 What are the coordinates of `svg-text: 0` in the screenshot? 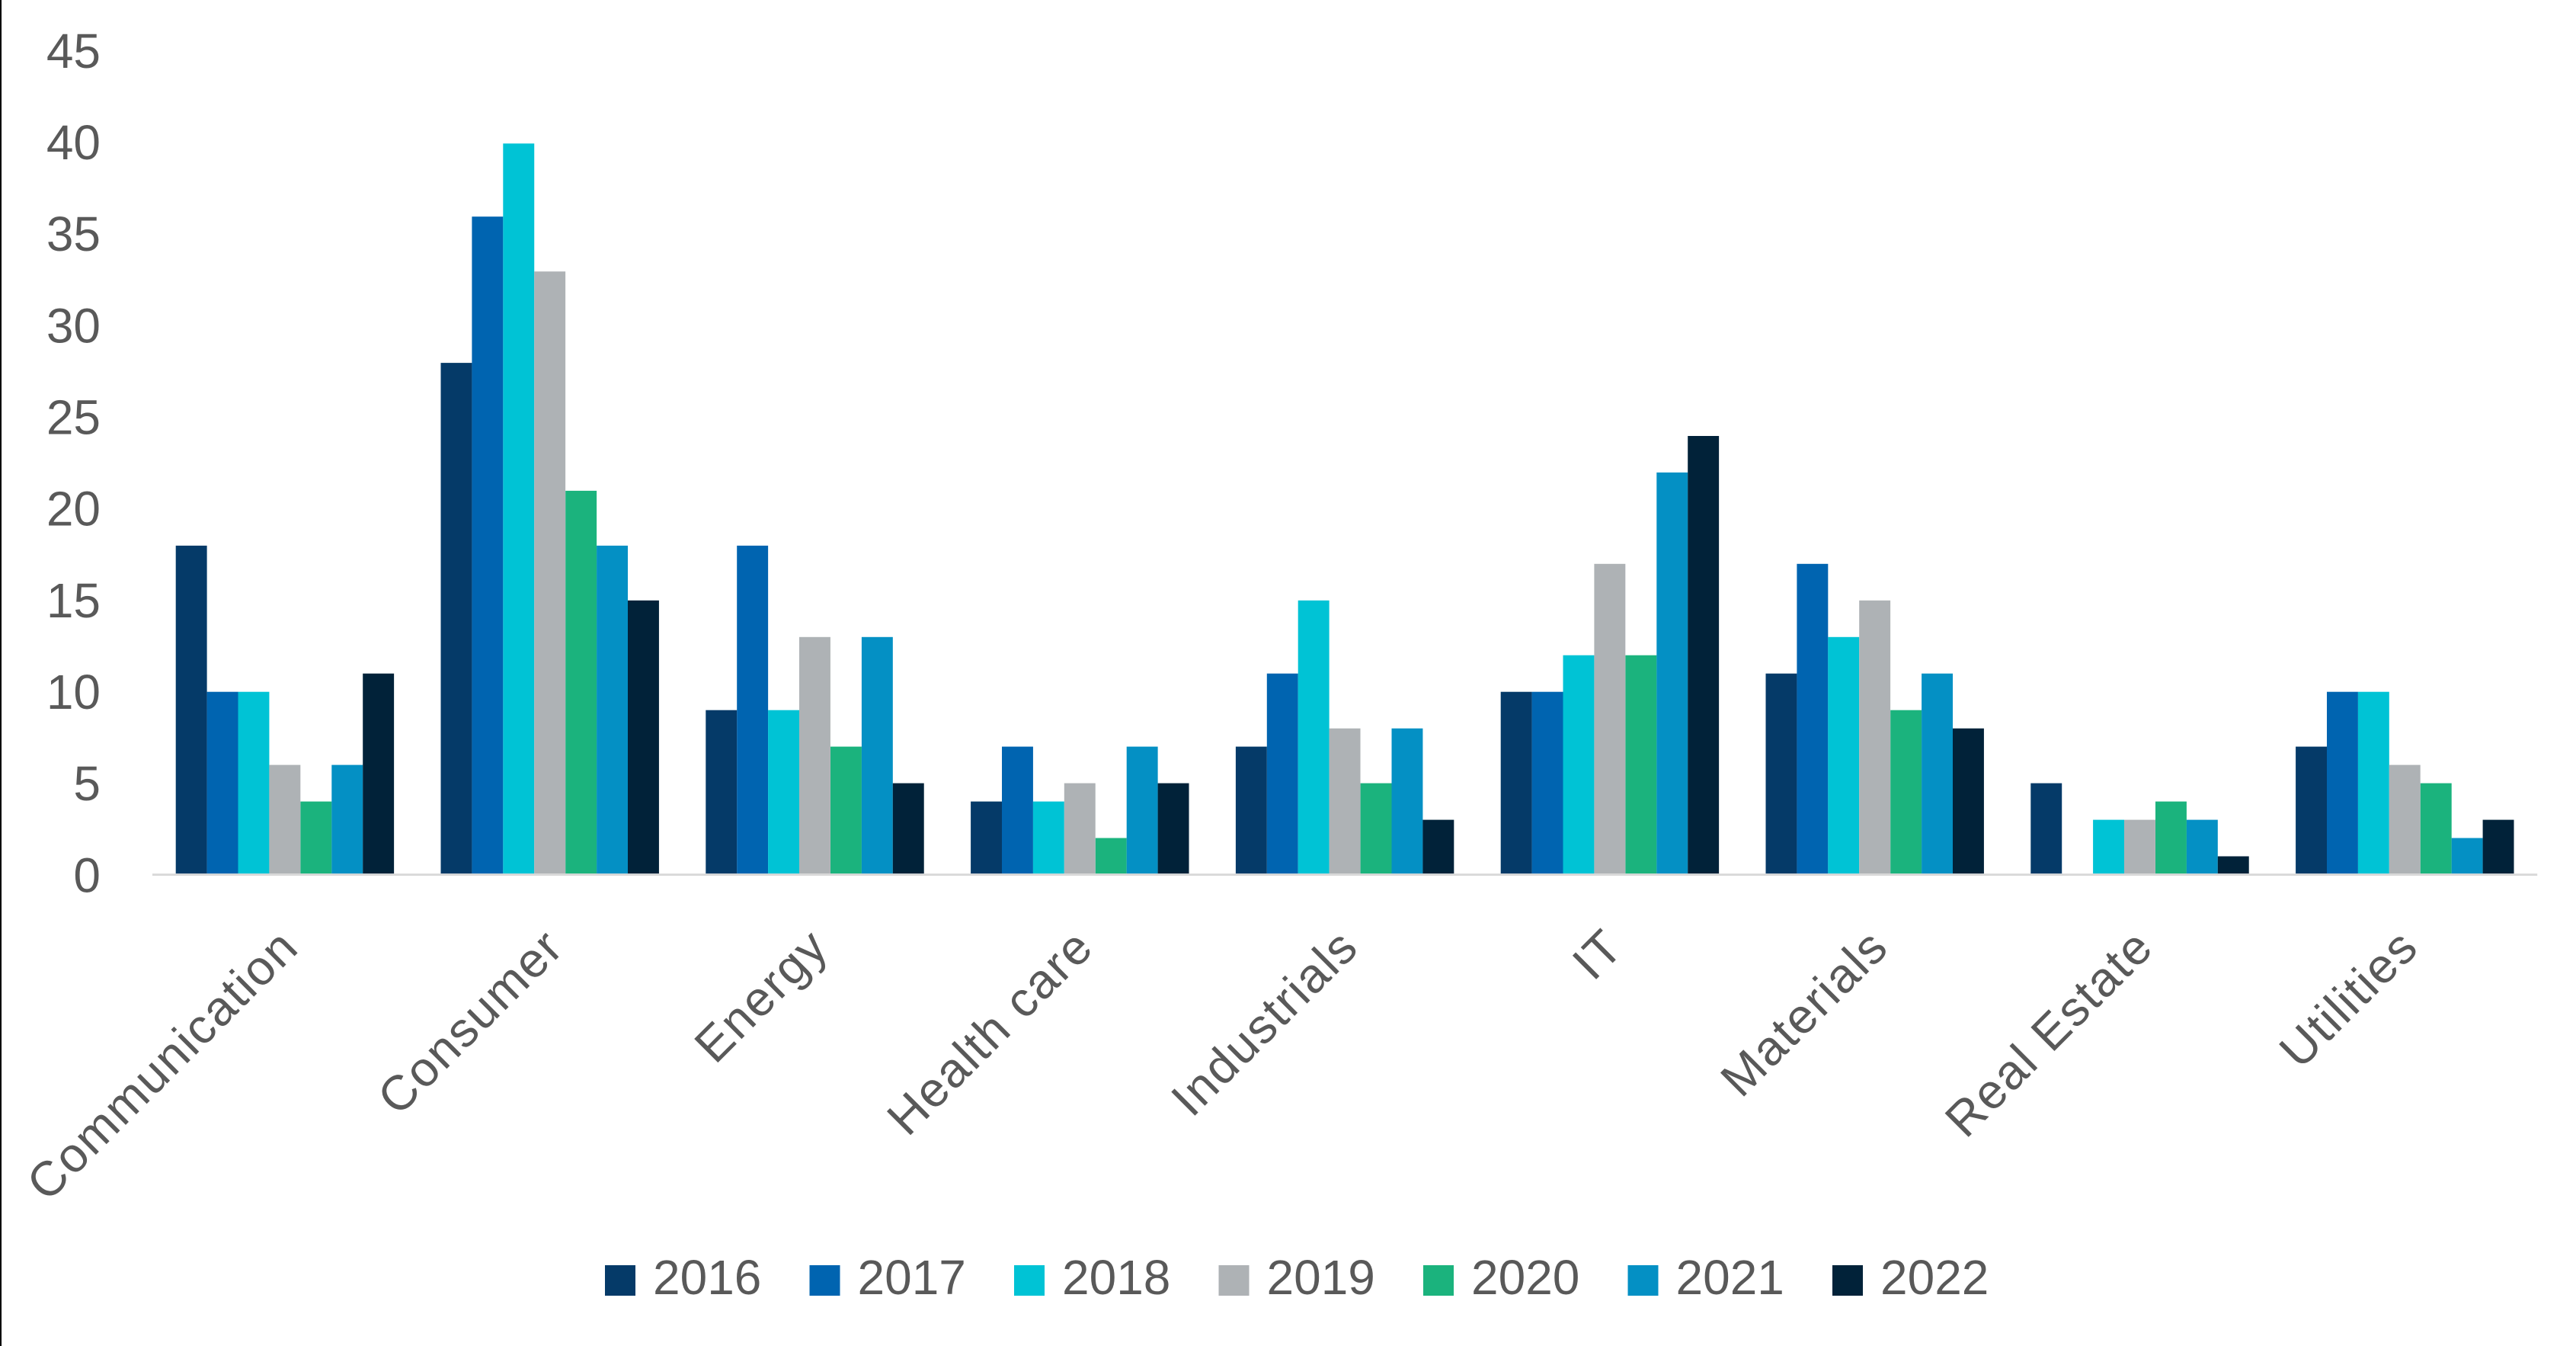 It's located at (87, 875).